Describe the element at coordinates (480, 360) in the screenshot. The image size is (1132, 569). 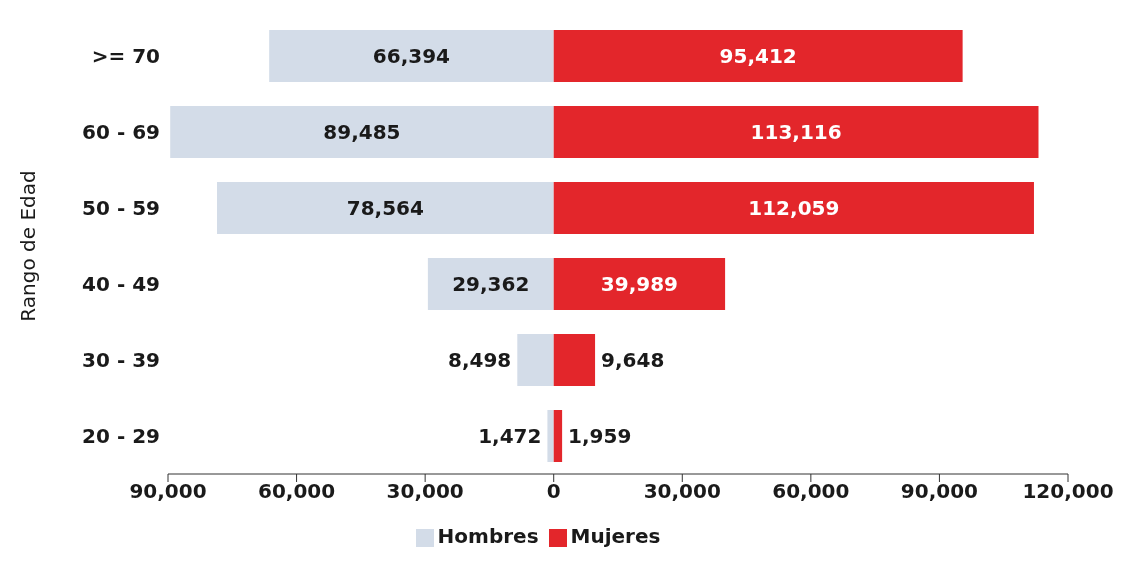
I see `data-label: 8,498` at that location.